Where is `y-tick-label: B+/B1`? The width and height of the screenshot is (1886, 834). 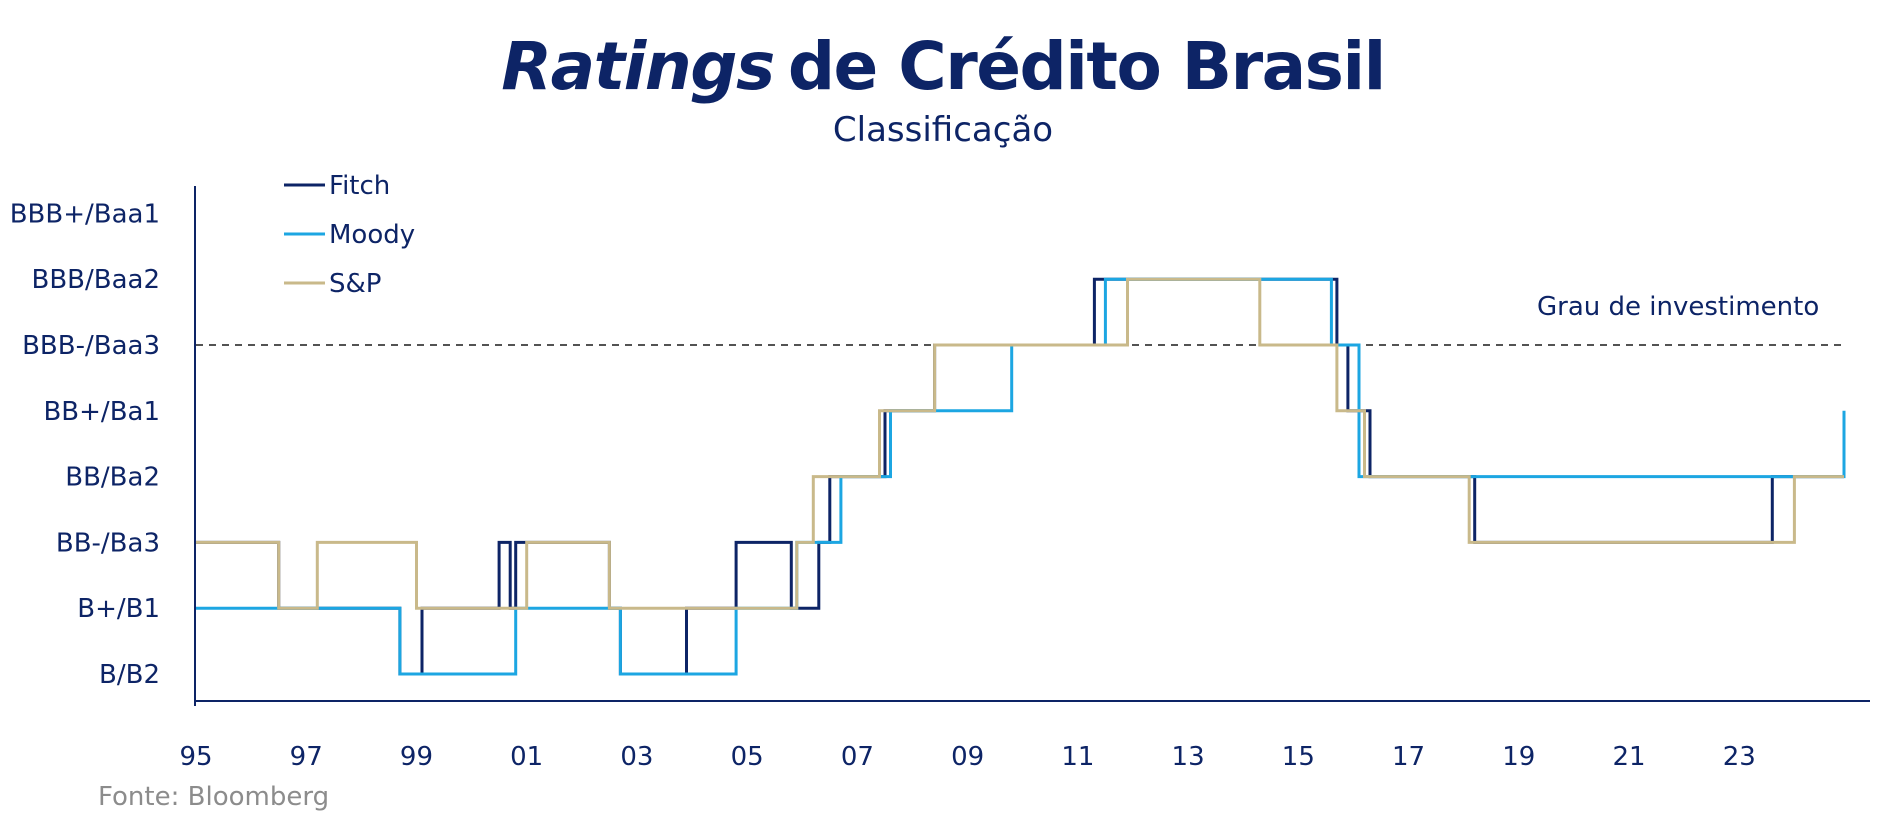 y-tick-label: B+/B1 is located at coordinates (118, 609).